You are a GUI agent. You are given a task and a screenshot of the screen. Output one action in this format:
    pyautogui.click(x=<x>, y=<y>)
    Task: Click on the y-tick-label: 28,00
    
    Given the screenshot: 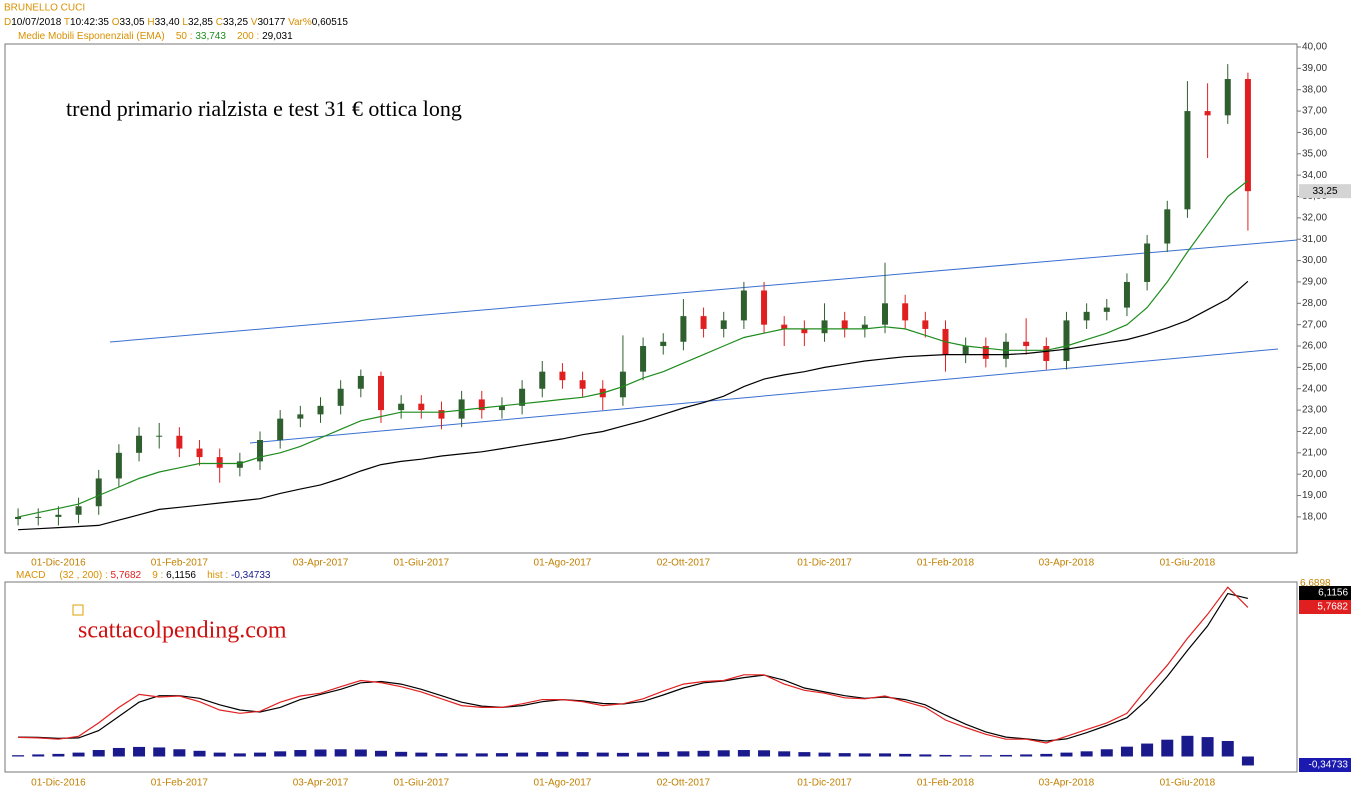 What is the action you would take?
    pyautogui.click(x=1314, y=303)
    